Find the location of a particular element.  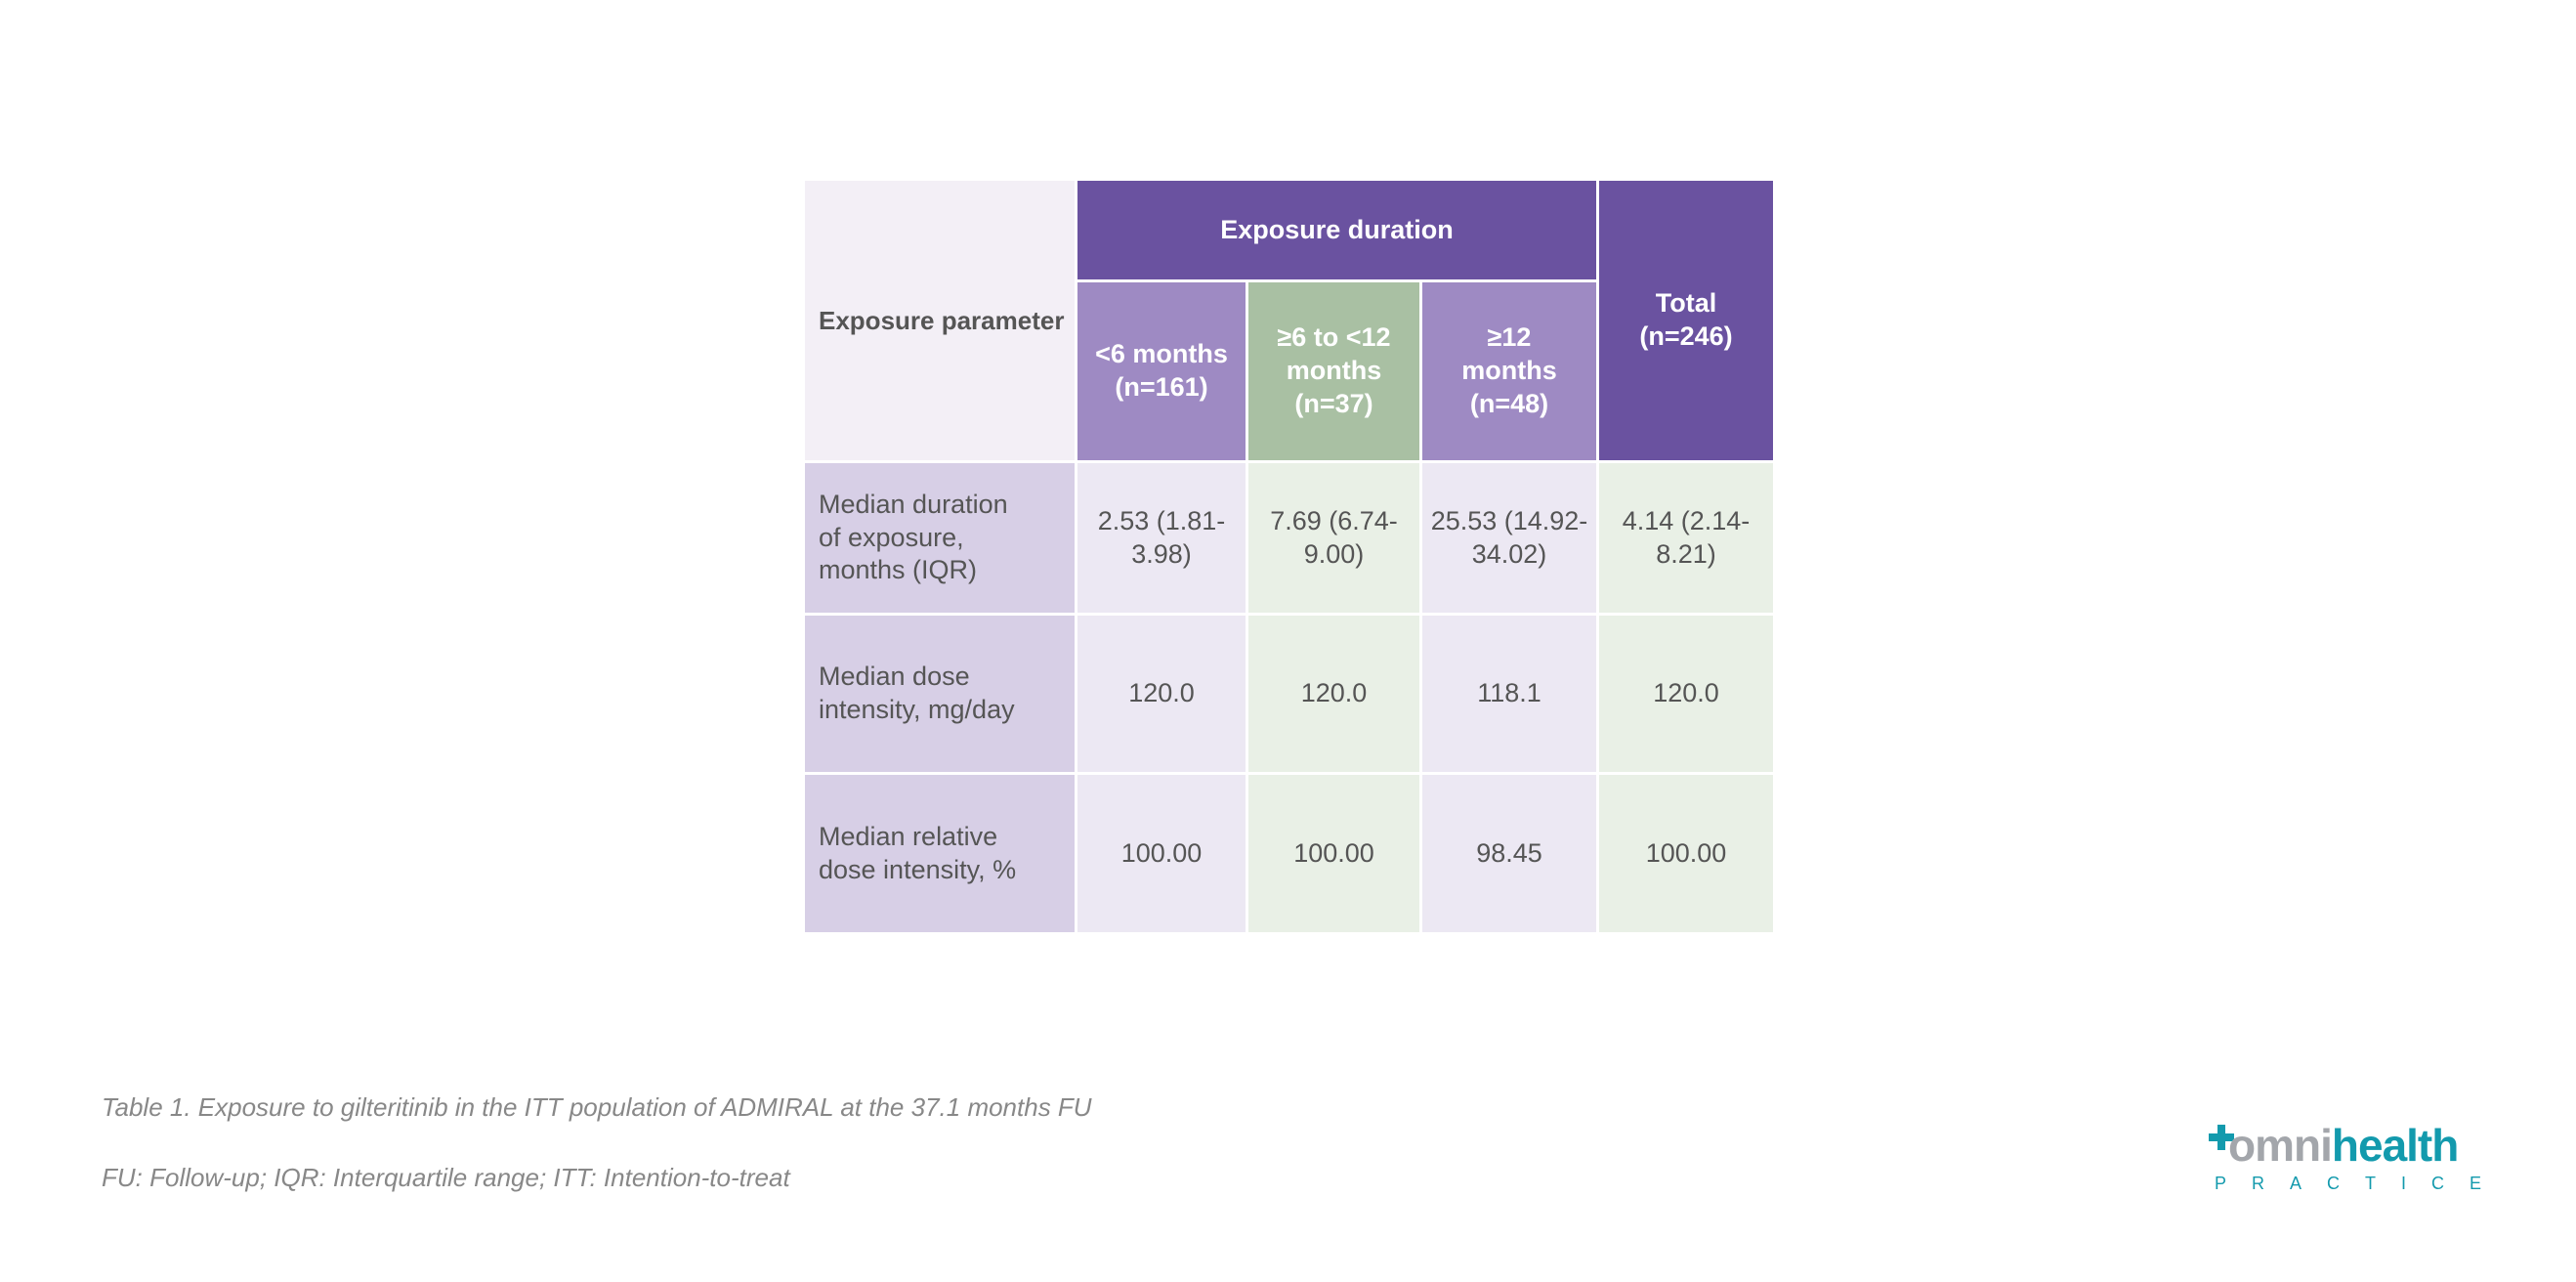

row-label-relative-dose-intensity: Median relative dose intensity, % is located at coordinates (940, 853).